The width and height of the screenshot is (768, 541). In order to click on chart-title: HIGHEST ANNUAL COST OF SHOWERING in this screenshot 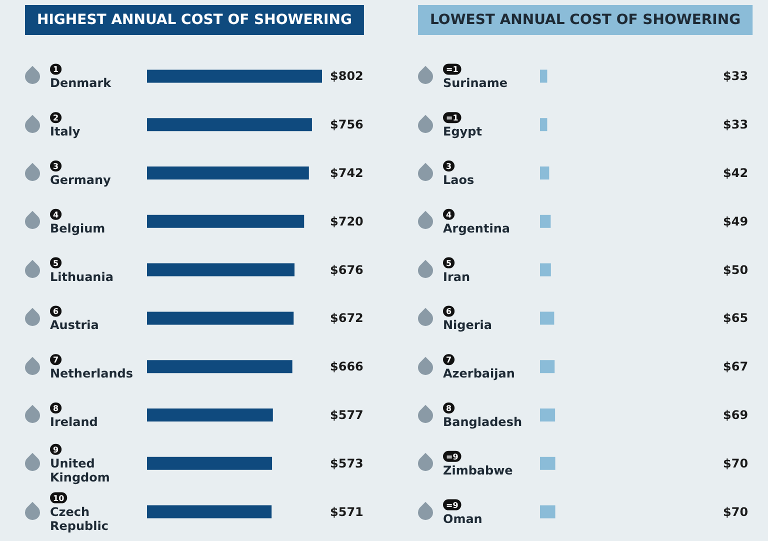, I will do `click(194, 20)`.